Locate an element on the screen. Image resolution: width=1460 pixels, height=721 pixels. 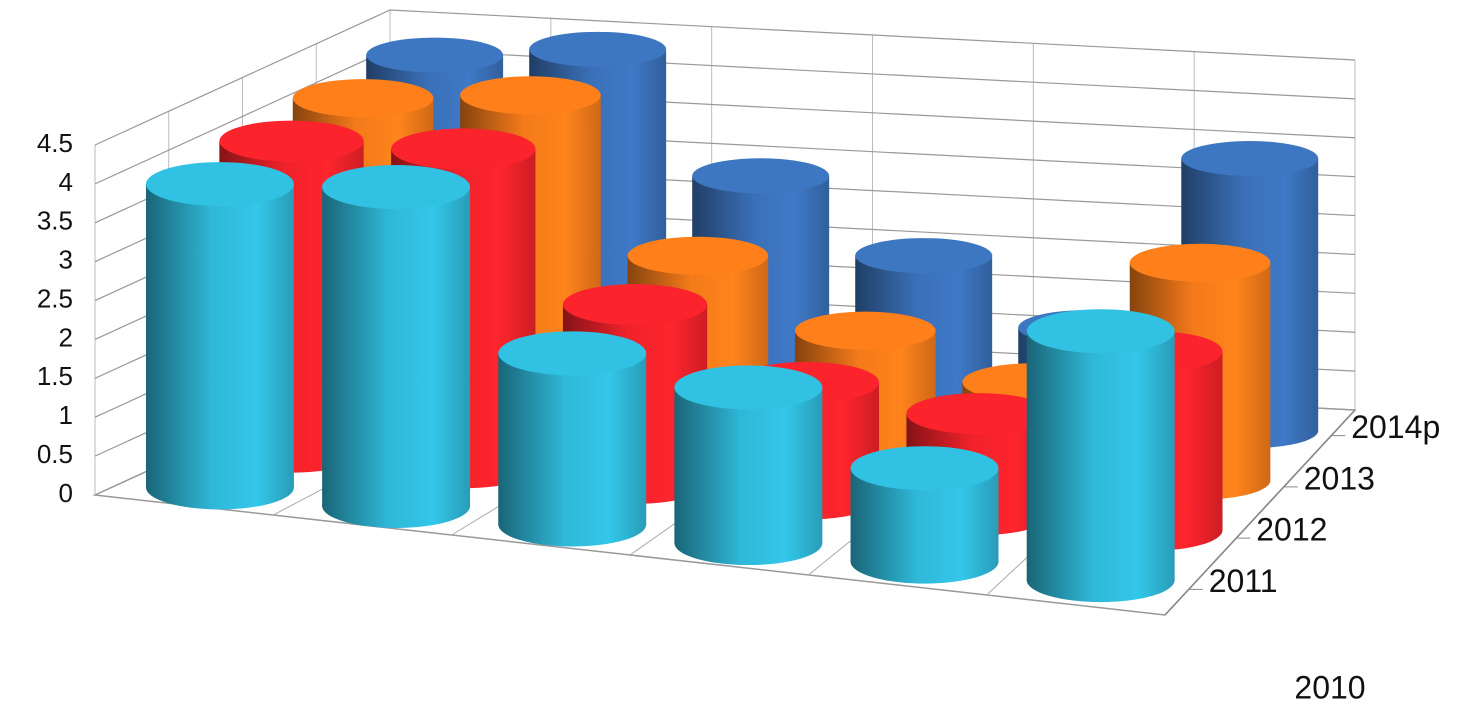
y-tick-label: 1.5 is located at coordinates (55, 376).